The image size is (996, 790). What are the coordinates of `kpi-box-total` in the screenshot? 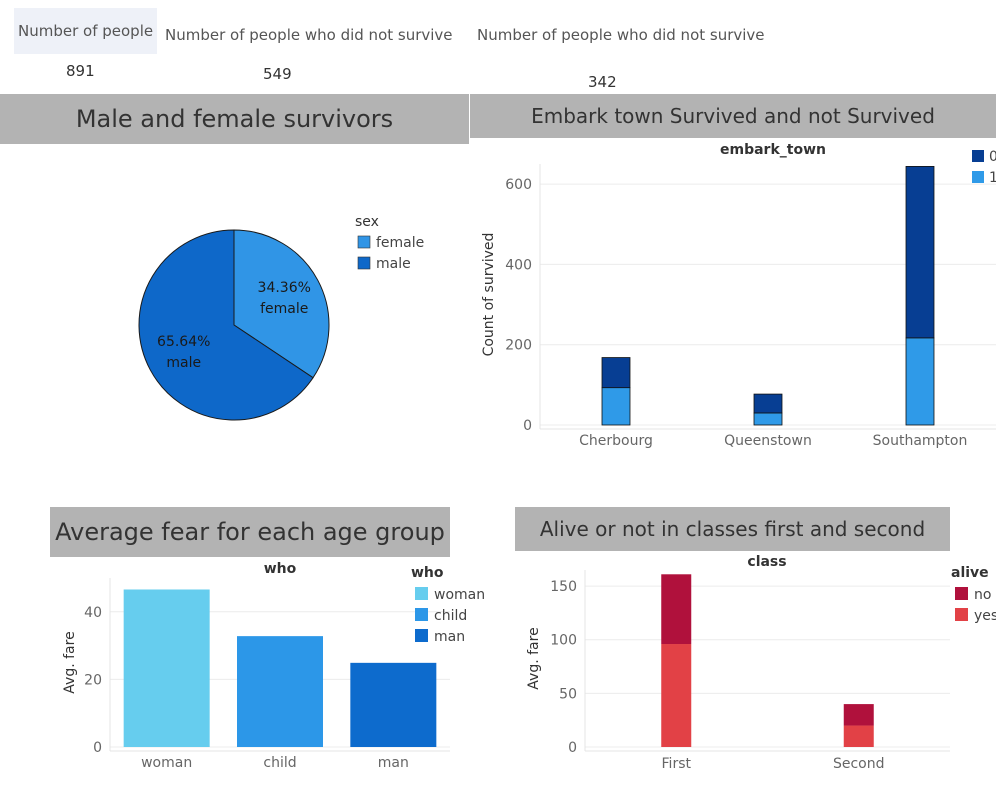 It's located at (85, 31).